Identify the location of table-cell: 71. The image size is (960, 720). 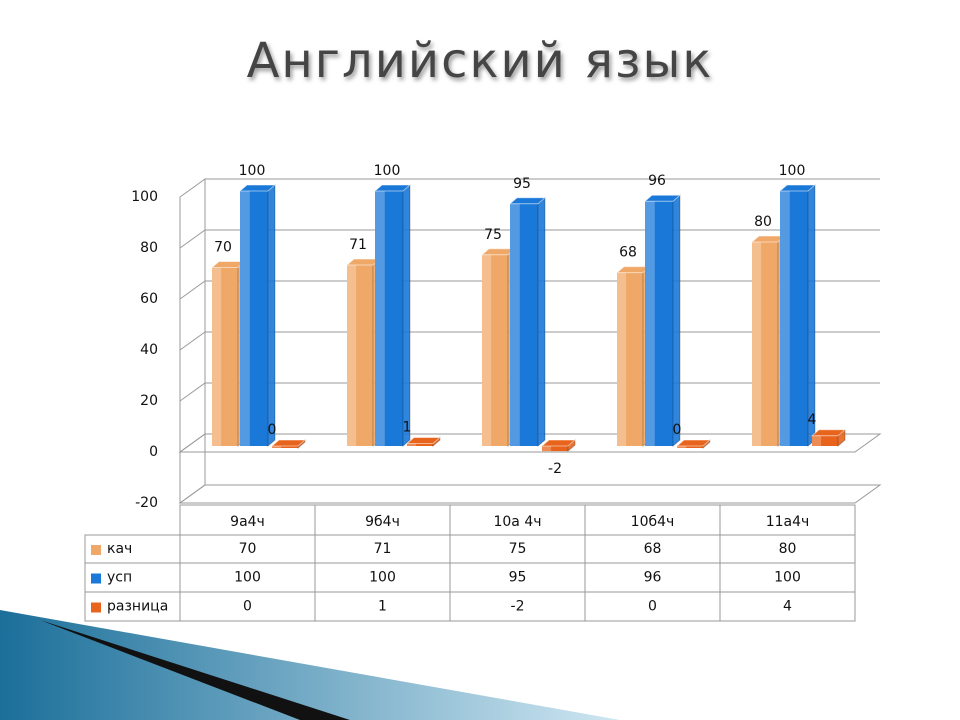
(383, 549).